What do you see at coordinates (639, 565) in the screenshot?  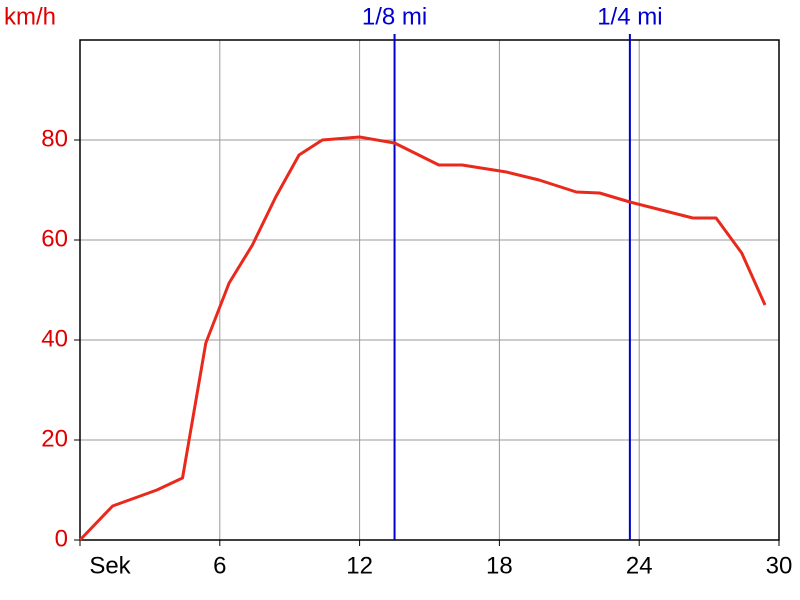 I see `x-tick-label: 24` at bounding box center [639, 565].